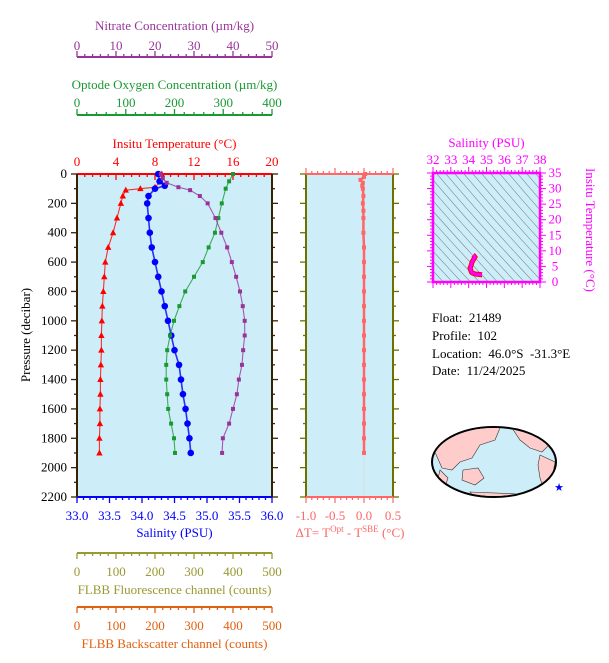 This screenshot has height=663, width=609. Describe the element at coordinates (467, 317) in the screenshot. I see `info-float: Float: 21489` at that location.